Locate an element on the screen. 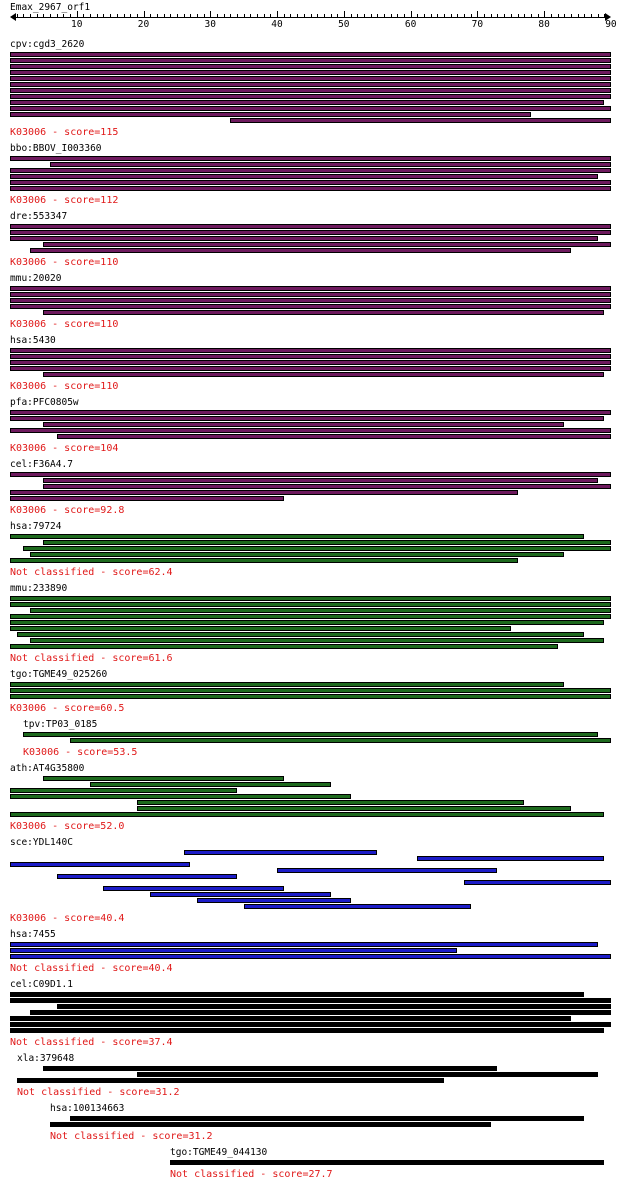  hit-label: tgo:TGME49_044130 is located at coordinates (219, 1152).